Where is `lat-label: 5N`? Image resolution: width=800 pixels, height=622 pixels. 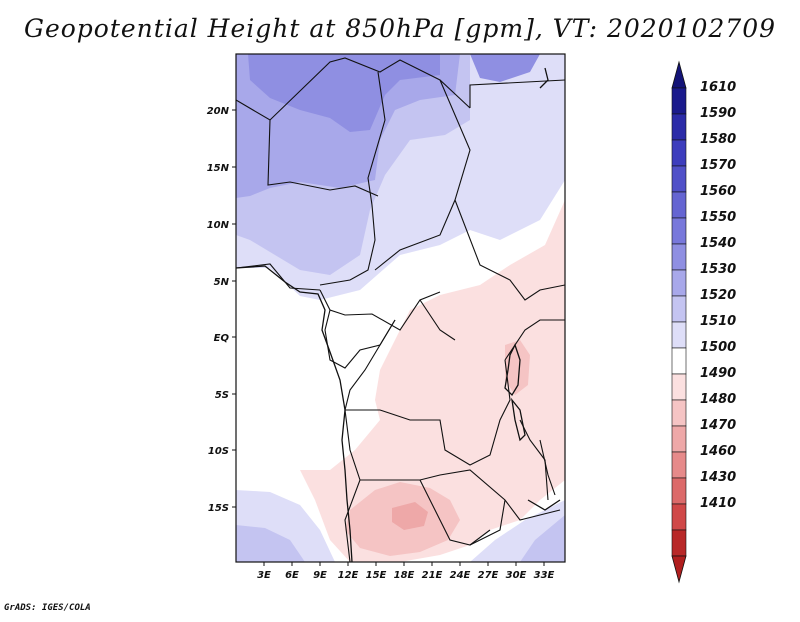
lat-label: 5N is located at coordinates (222, 282).